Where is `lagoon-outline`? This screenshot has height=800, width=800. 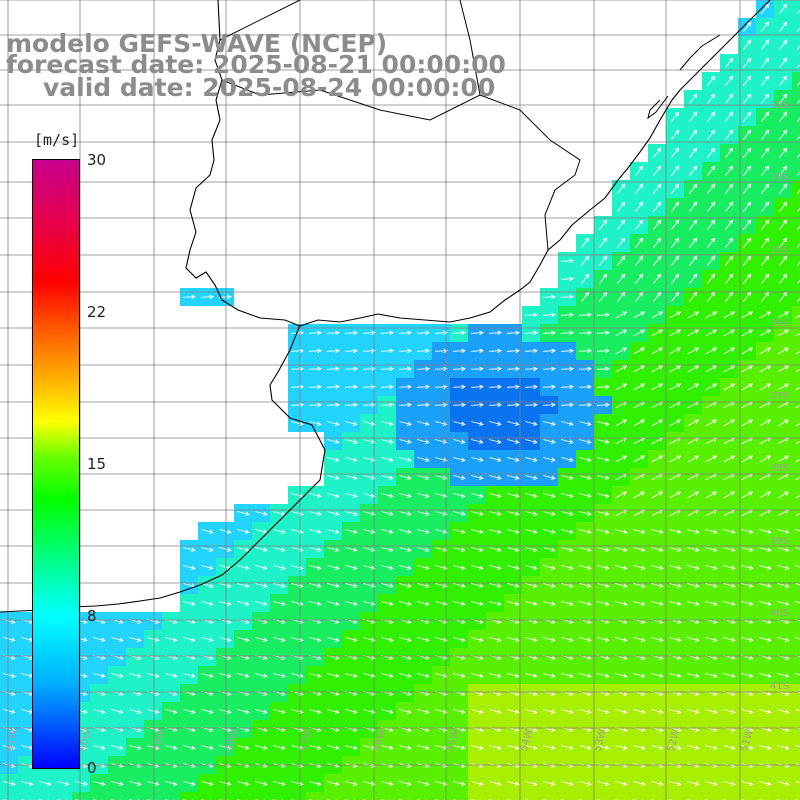
lagoon-outline is located at coordinates (684, 77).